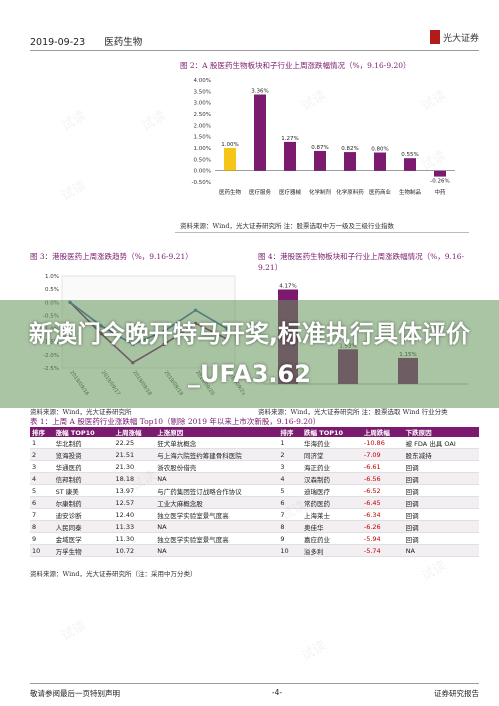 The width and height of the screenshot is (499, 706). I want to click on table-cell: 金域医学, so click(83, 538).